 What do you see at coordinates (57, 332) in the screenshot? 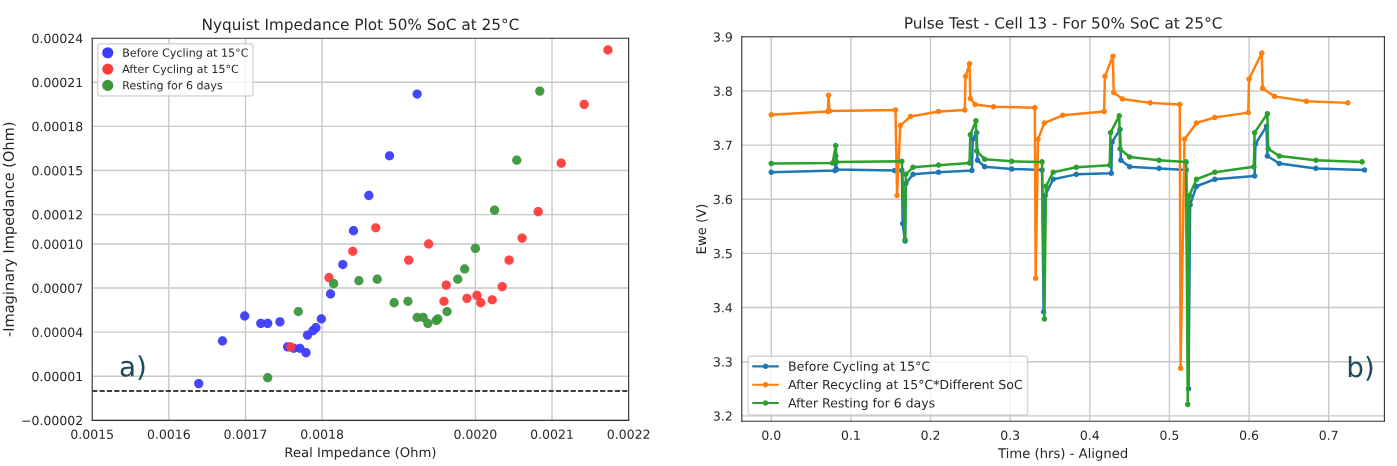
I see `y-tick-label: 0.00004` at bounding box center [57, 332].